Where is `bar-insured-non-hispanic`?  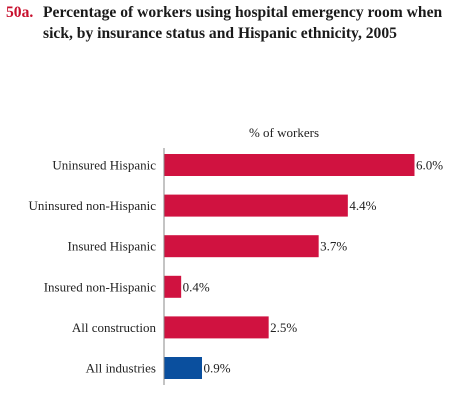 bar-insured-non-hispanic is located at coordinates (173, 286).